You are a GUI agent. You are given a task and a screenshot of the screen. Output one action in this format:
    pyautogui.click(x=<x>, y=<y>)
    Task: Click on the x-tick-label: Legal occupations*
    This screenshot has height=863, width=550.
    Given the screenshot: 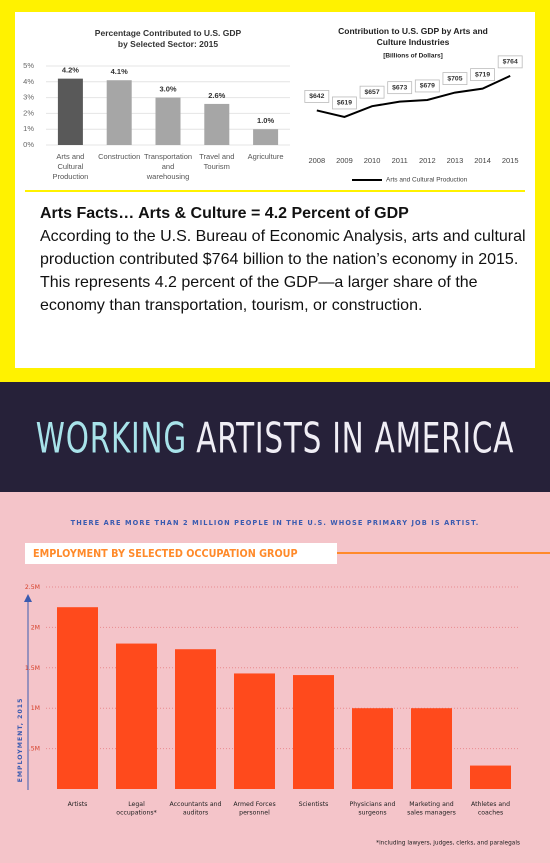 What is the action you would take?
    pyautogui.click(x=136, y=809)
    